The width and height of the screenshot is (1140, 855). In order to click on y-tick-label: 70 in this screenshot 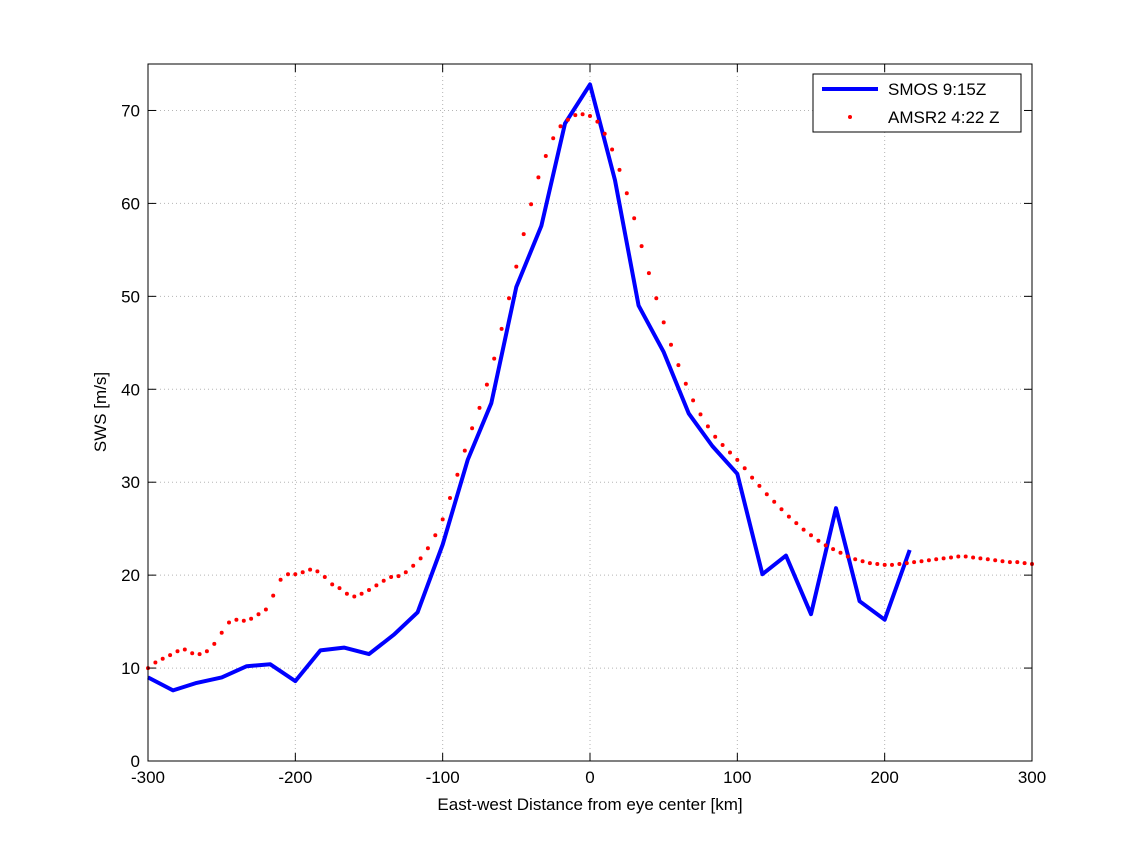, I will do `click(130, 110)`.